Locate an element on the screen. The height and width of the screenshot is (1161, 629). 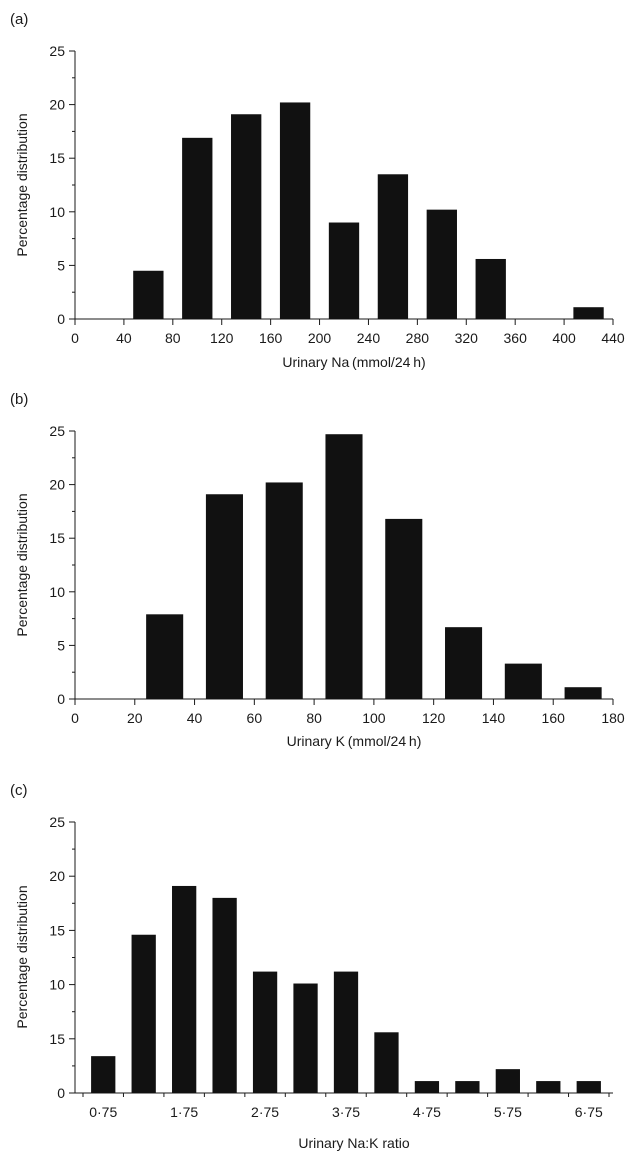
x-tick-label: 200 is located at coordinates (320, 338).